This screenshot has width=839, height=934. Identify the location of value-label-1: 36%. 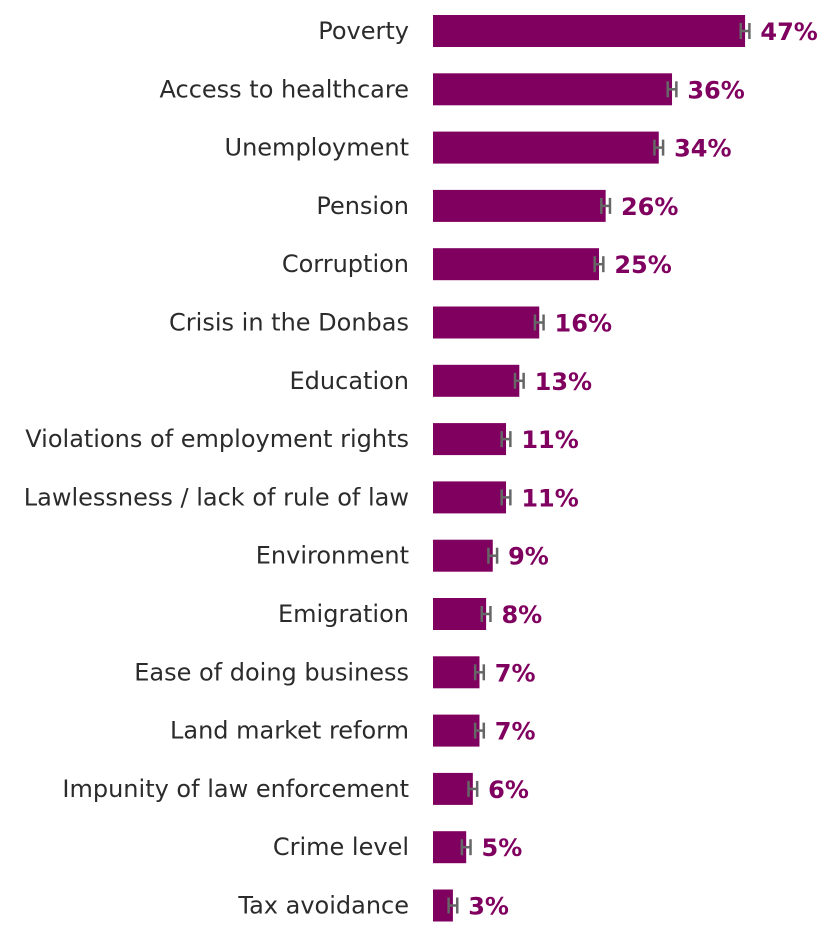
(715, 90).